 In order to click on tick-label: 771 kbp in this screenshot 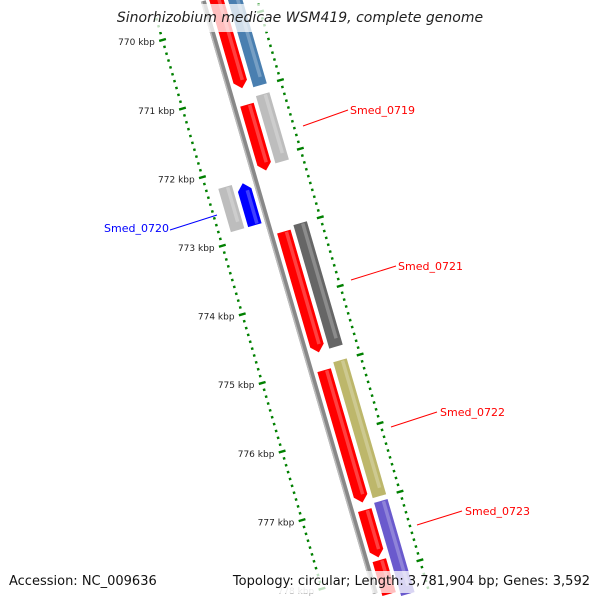, I will do `click(156, 112)`.